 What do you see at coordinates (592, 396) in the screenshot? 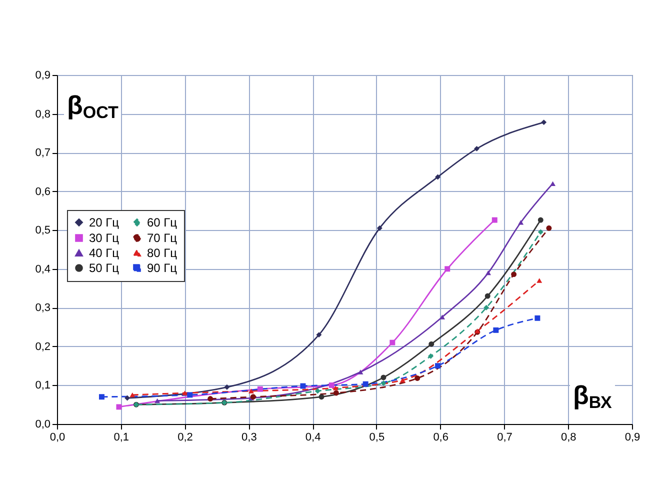
I see `x-axis-title: β$_{ВХ}$` at bounding box center [592, 396].